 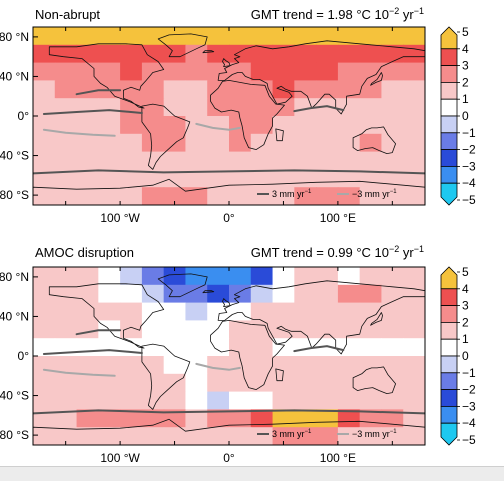 What do you see at coordinates (465, 356) in the screenshot?
I see `colorbar-tick-label: 0` at bounding box center [465, 356].